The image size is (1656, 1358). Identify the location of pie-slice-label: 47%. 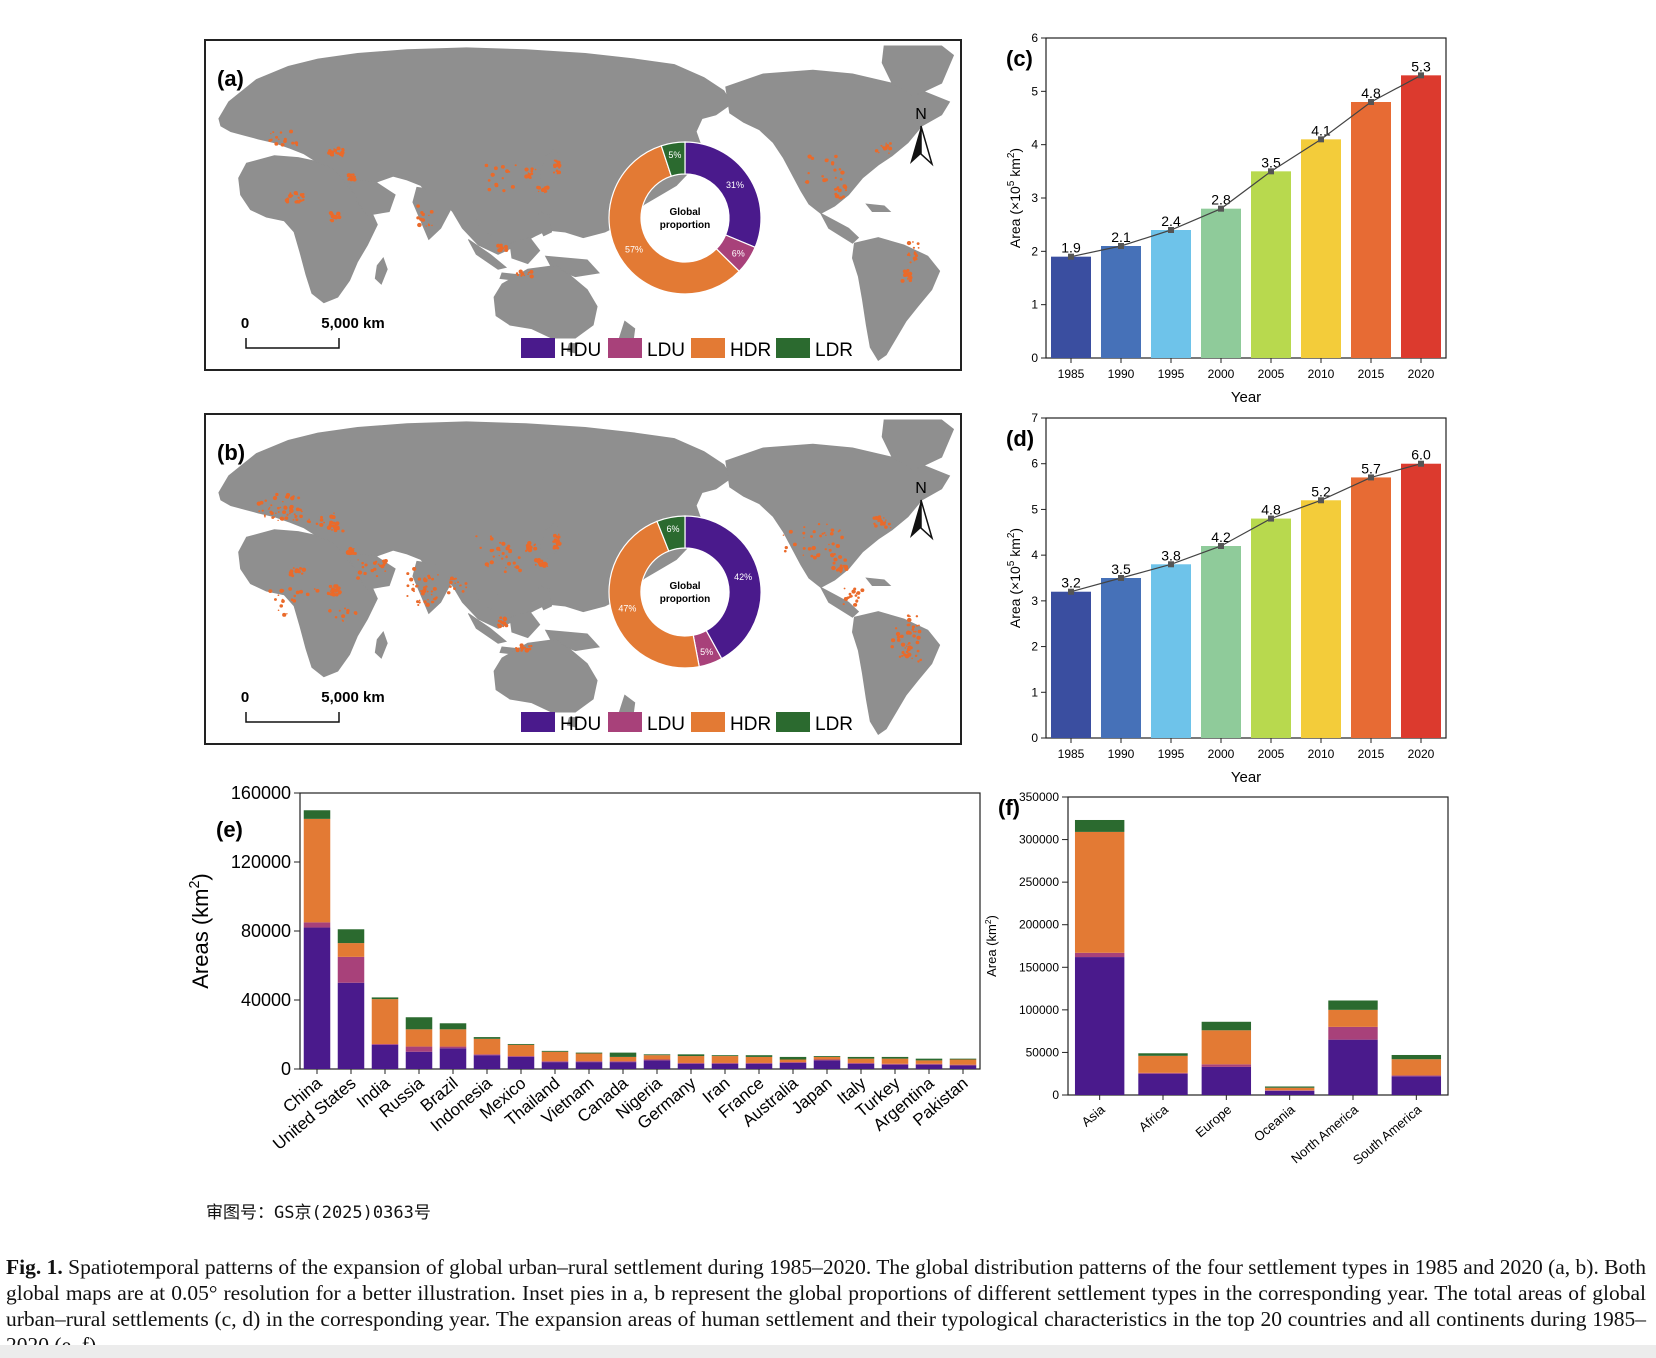
(627, 609).